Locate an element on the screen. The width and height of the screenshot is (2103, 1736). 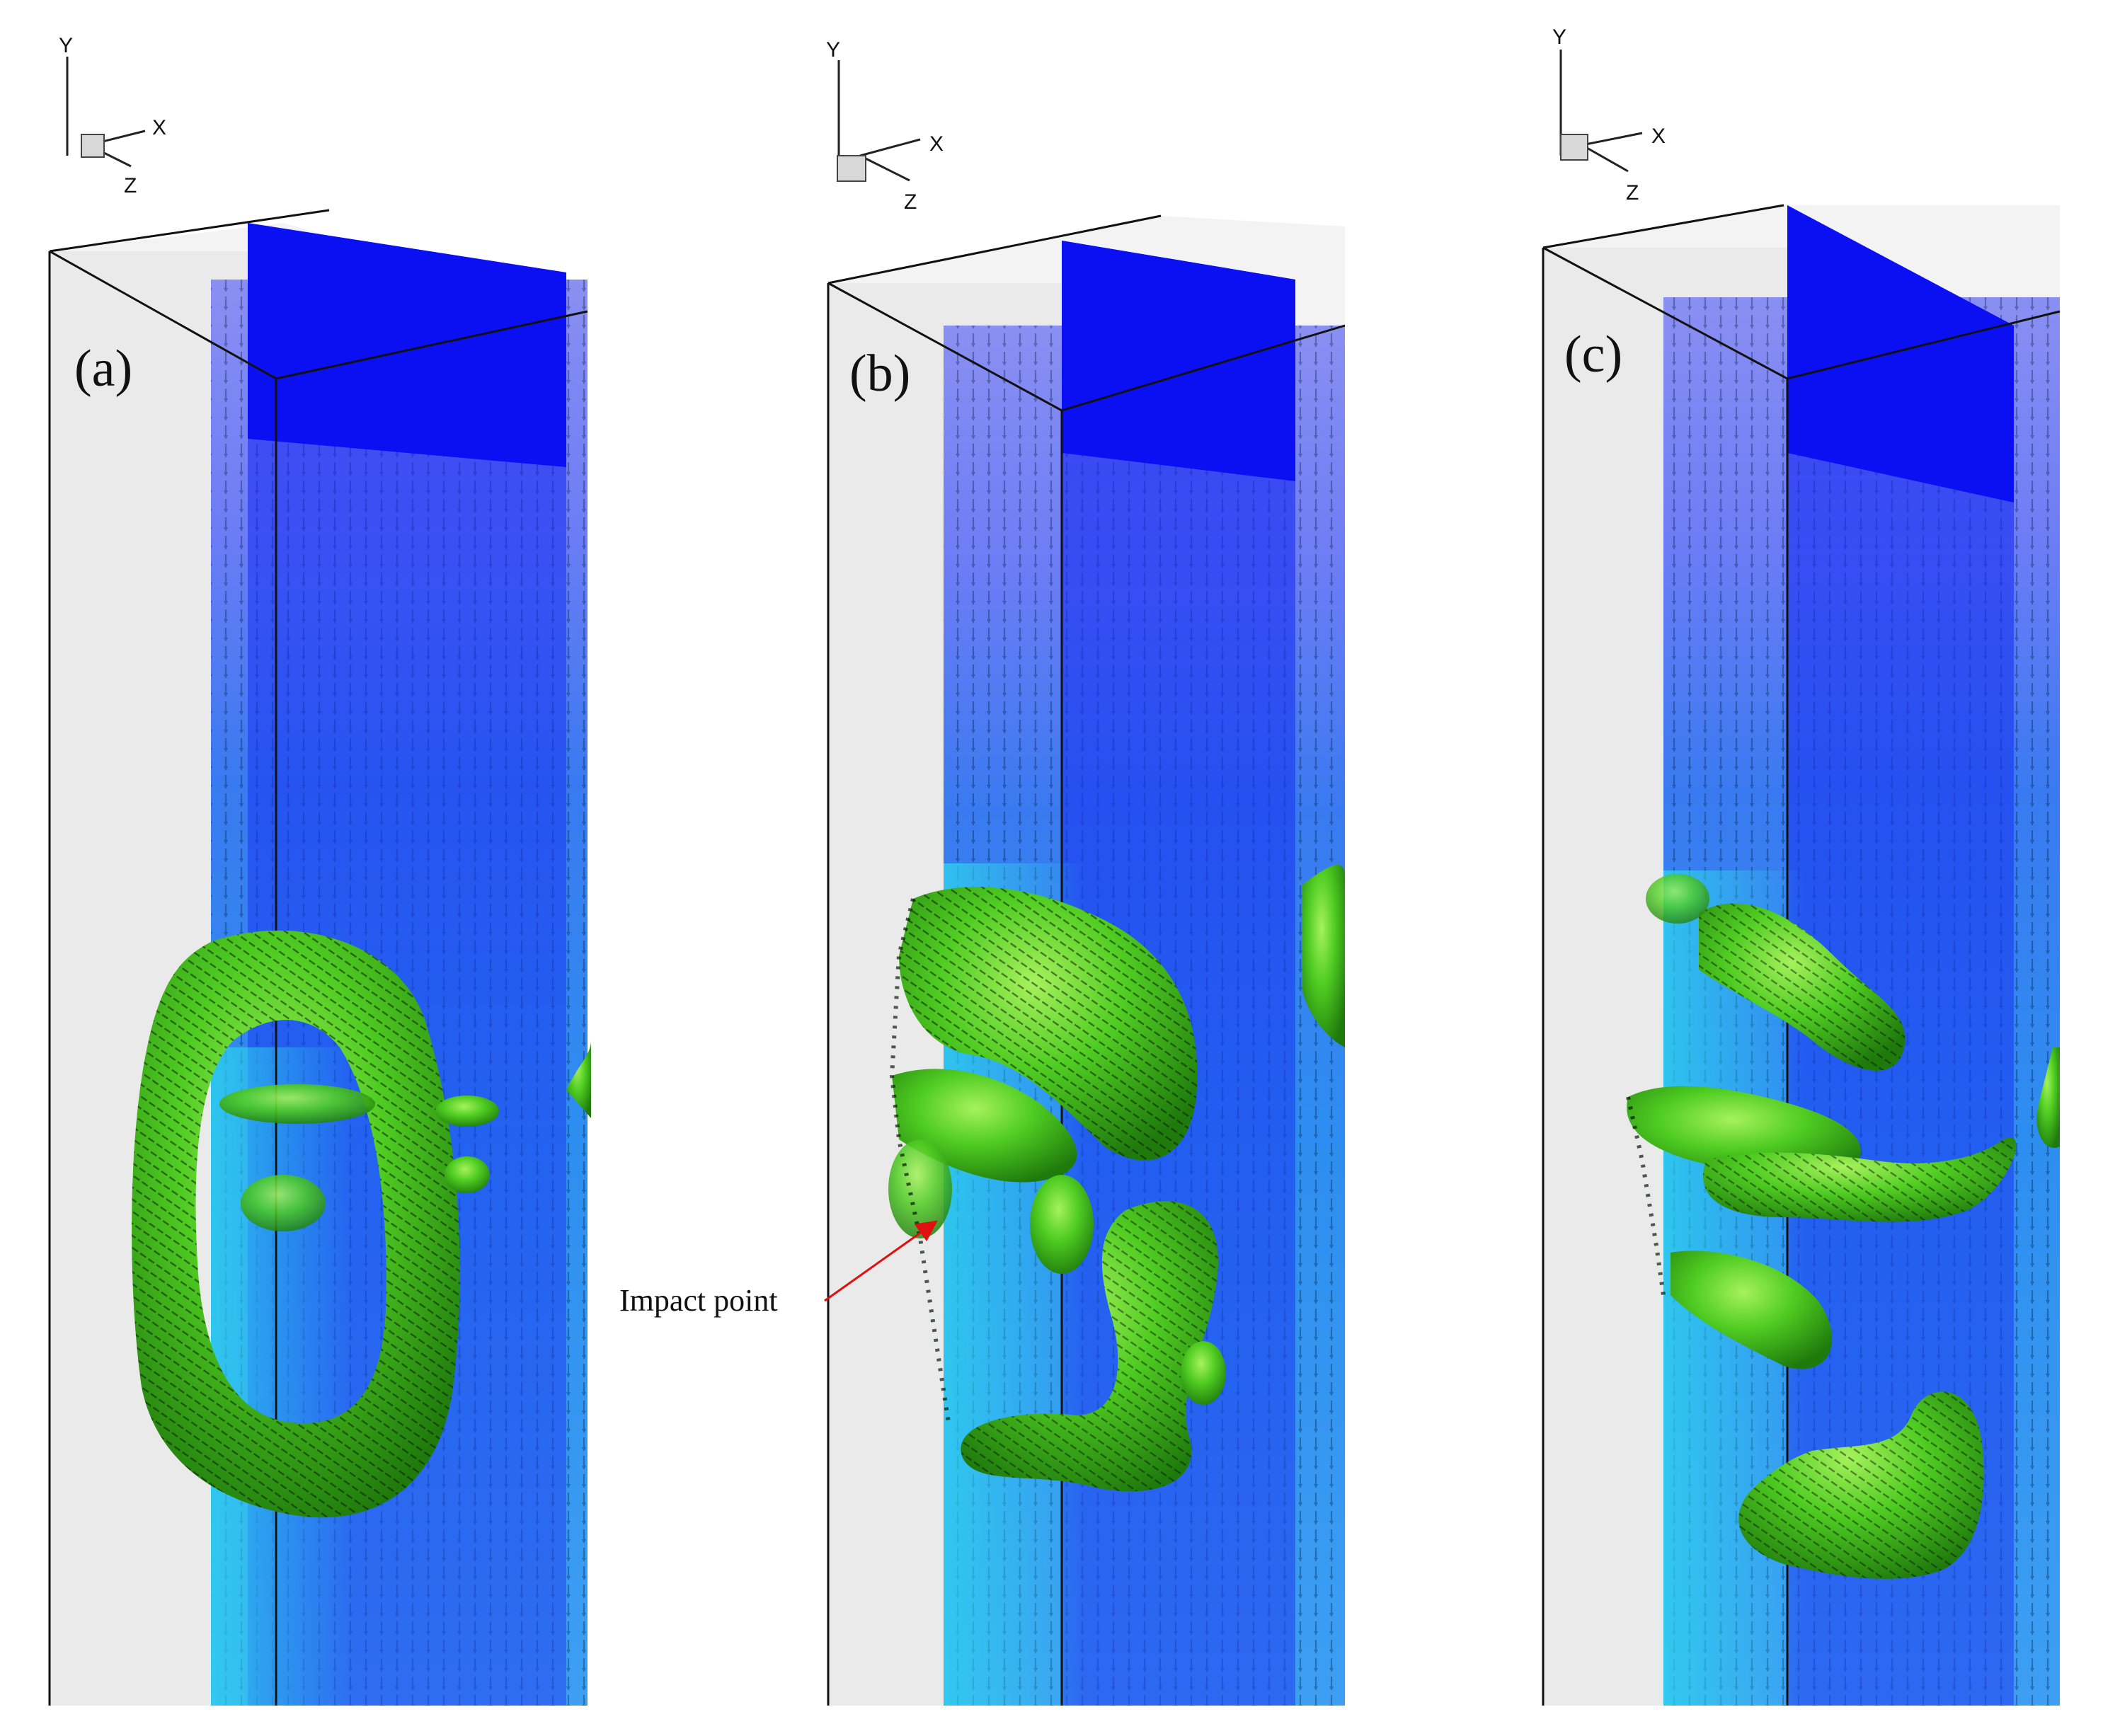
annotation-arrow is located at coordinates (881, 1261).